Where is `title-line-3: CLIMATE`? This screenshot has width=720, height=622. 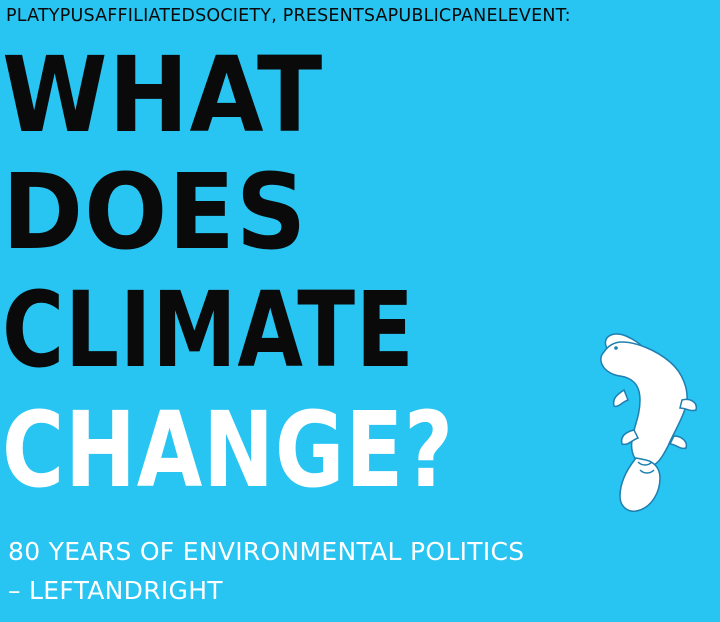
title-line-3: CLIMATE is located at coordinates (208, 330).